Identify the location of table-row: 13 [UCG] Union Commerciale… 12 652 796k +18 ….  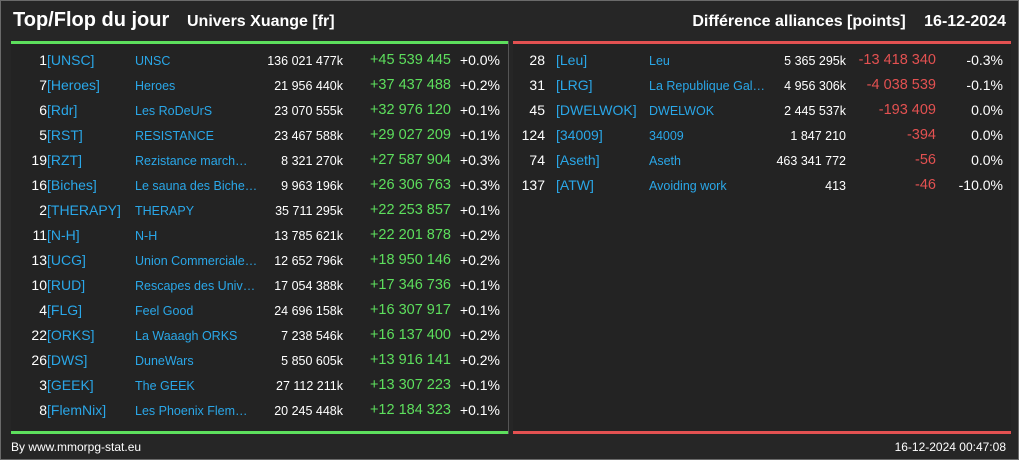
(259, 261).